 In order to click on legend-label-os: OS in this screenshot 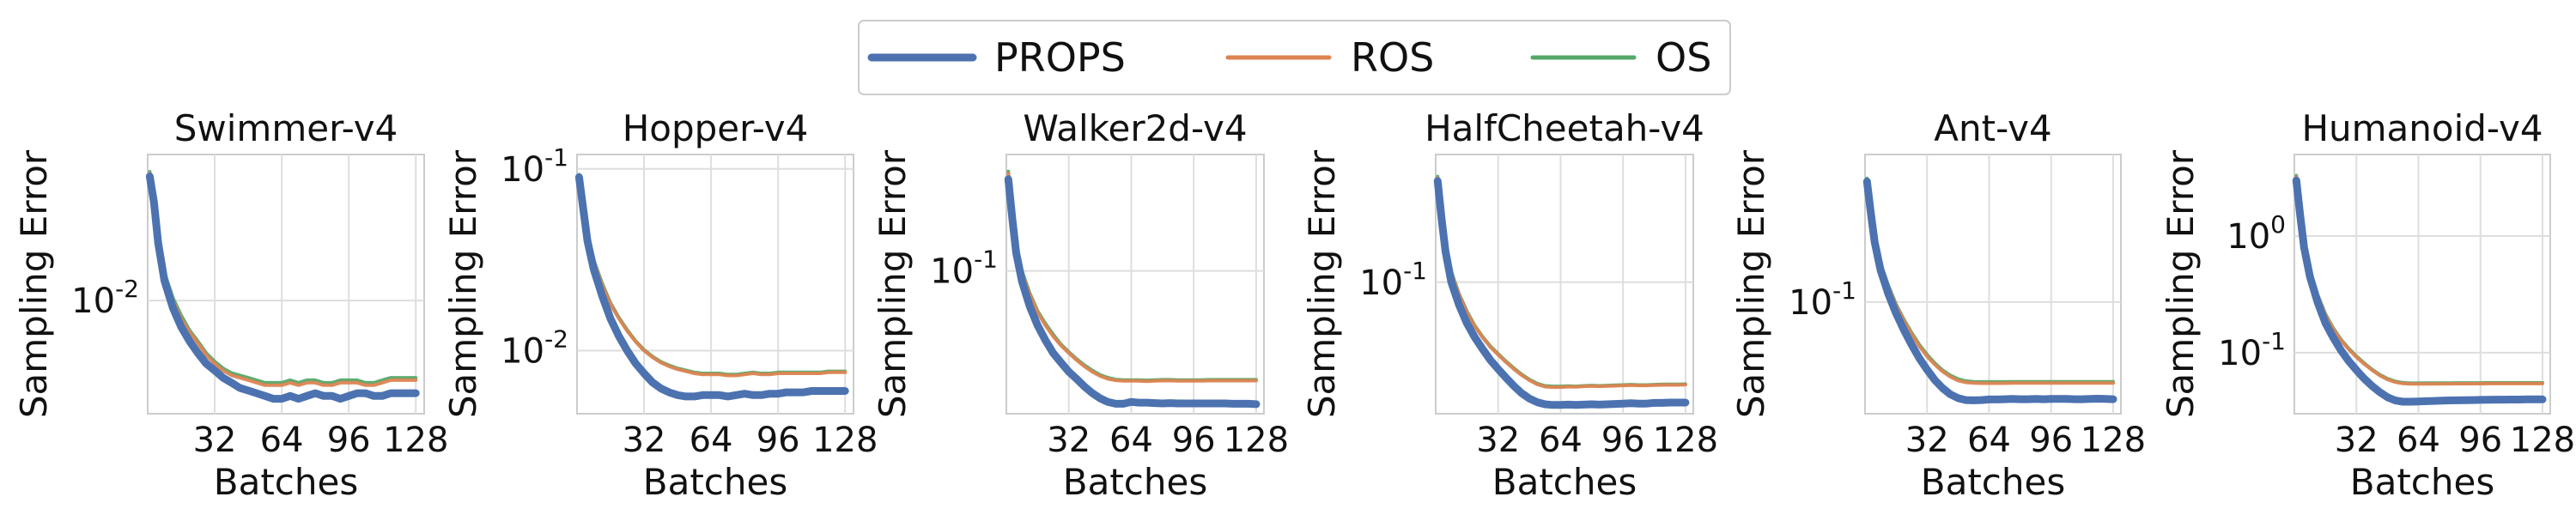, I will do `click(1683, 57)`.